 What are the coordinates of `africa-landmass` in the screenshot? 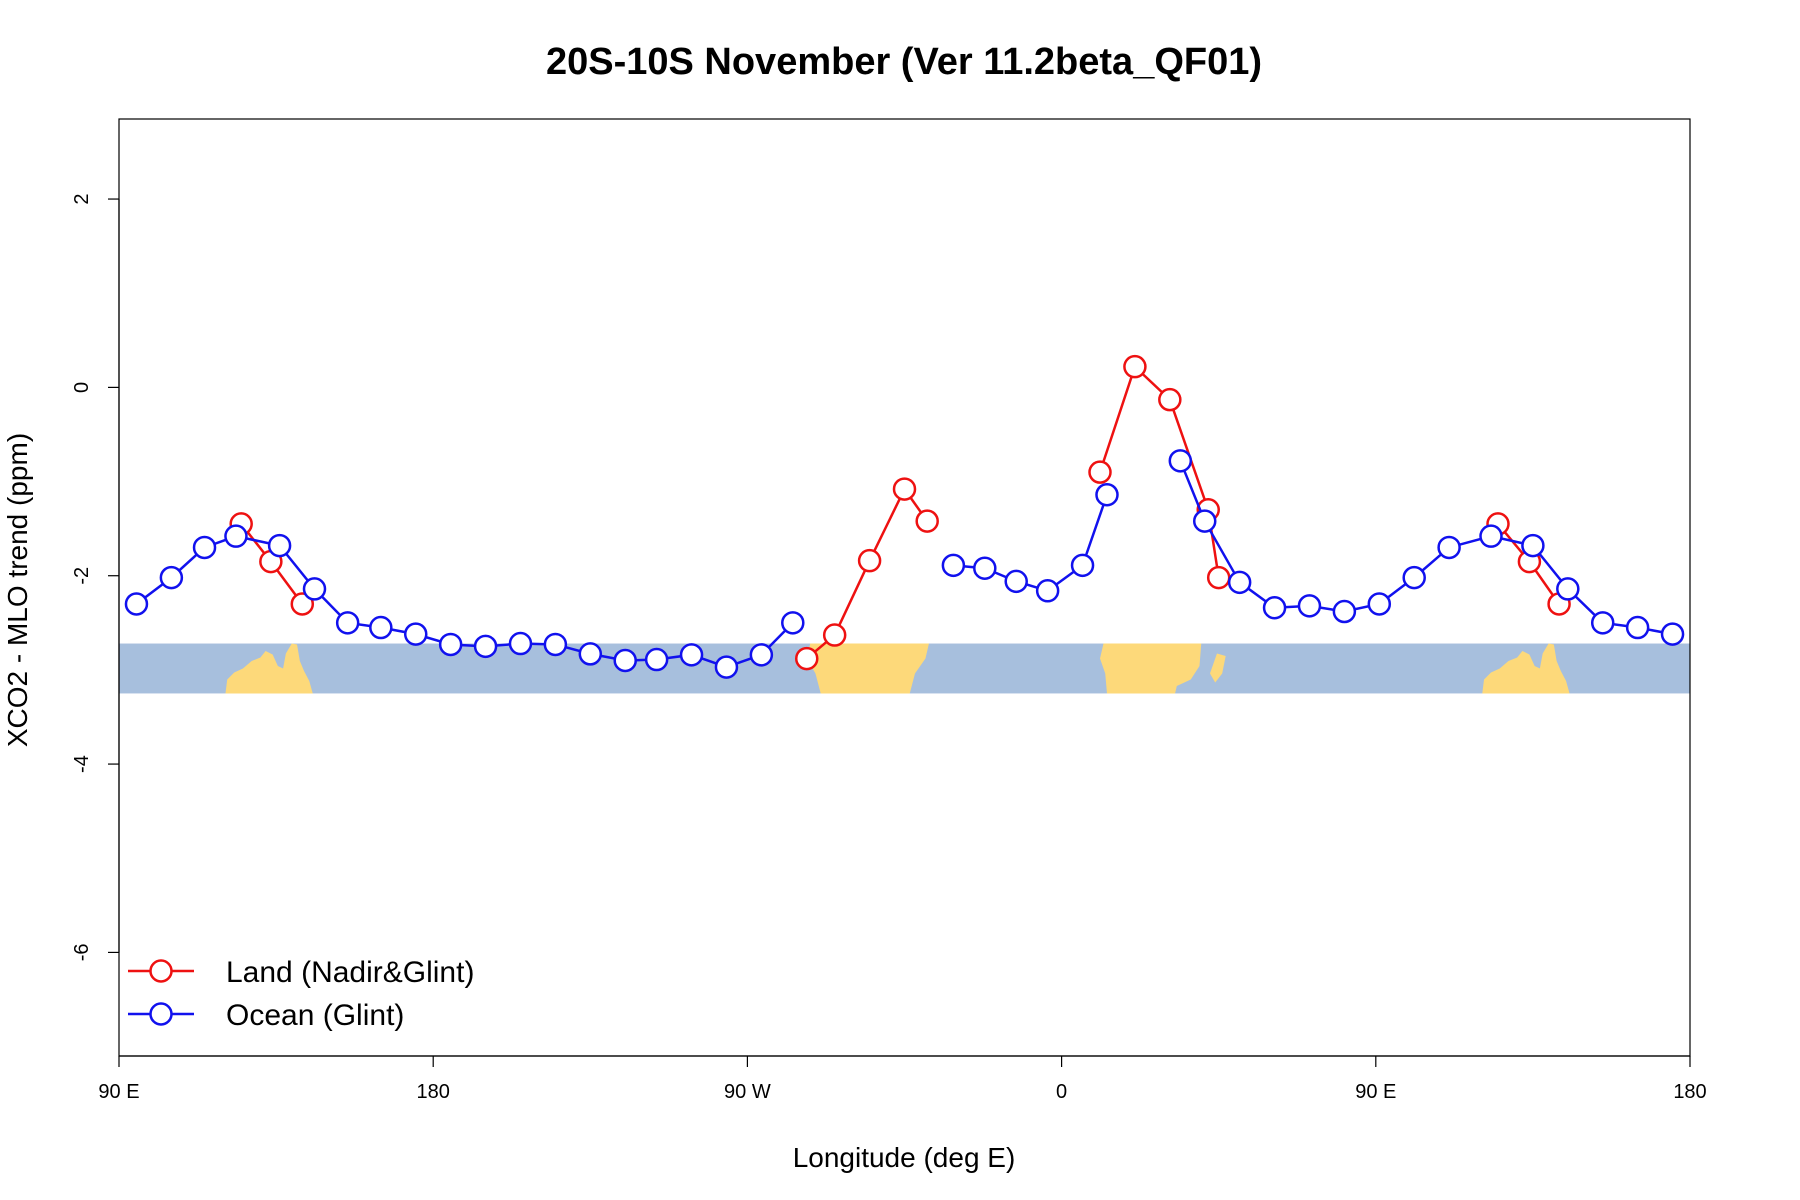 It's located at (1151, 668).